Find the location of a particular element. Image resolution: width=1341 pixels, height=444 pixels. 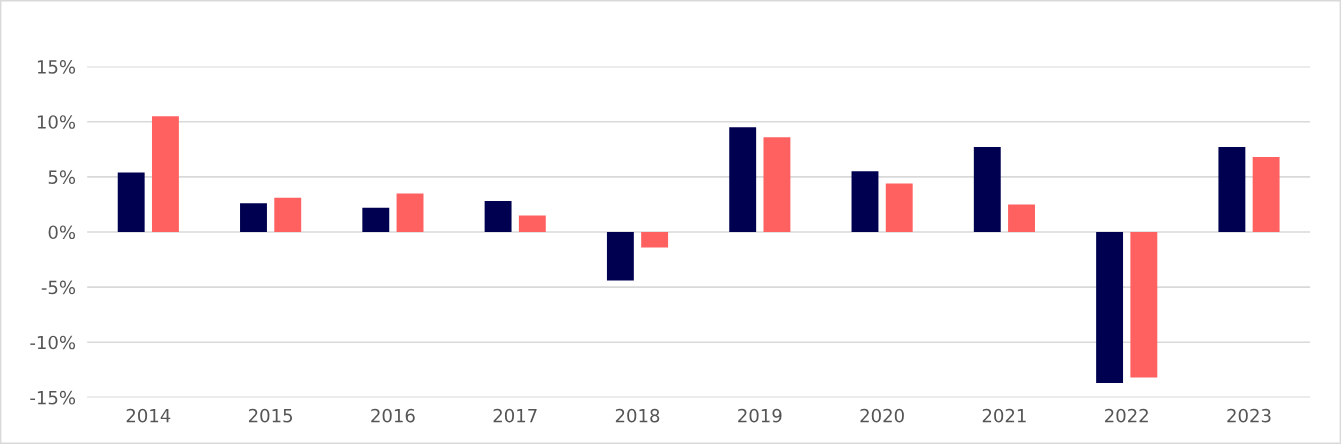

x-tick-label: 2015 is located at coordinates (270, 415).